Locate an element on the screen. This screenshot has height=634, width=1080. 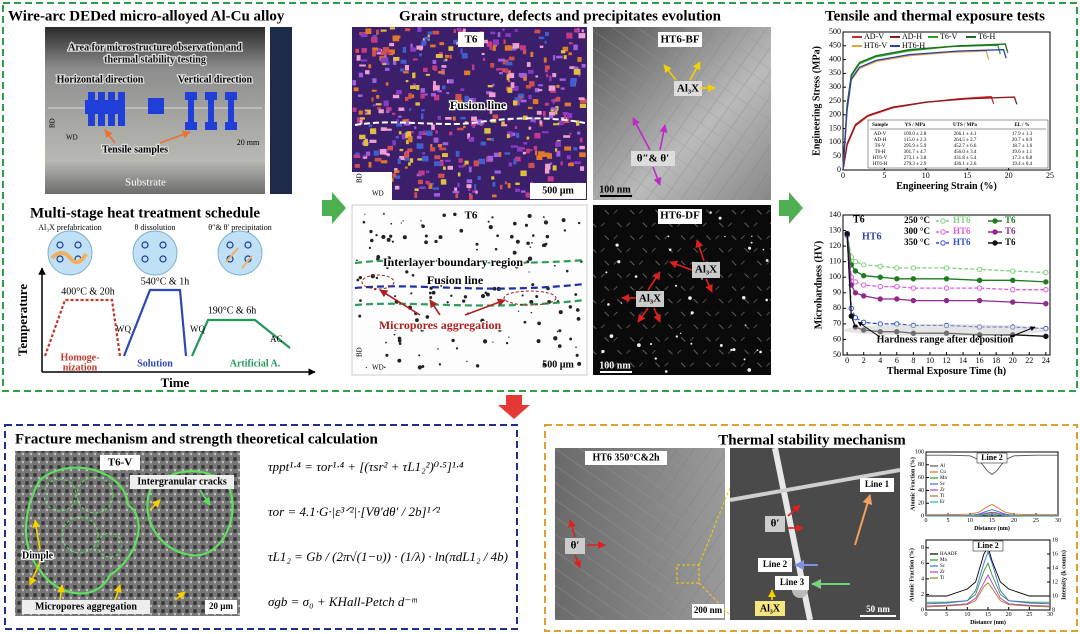
x-tick-label: 22 is located at coordinates (1029, 360).